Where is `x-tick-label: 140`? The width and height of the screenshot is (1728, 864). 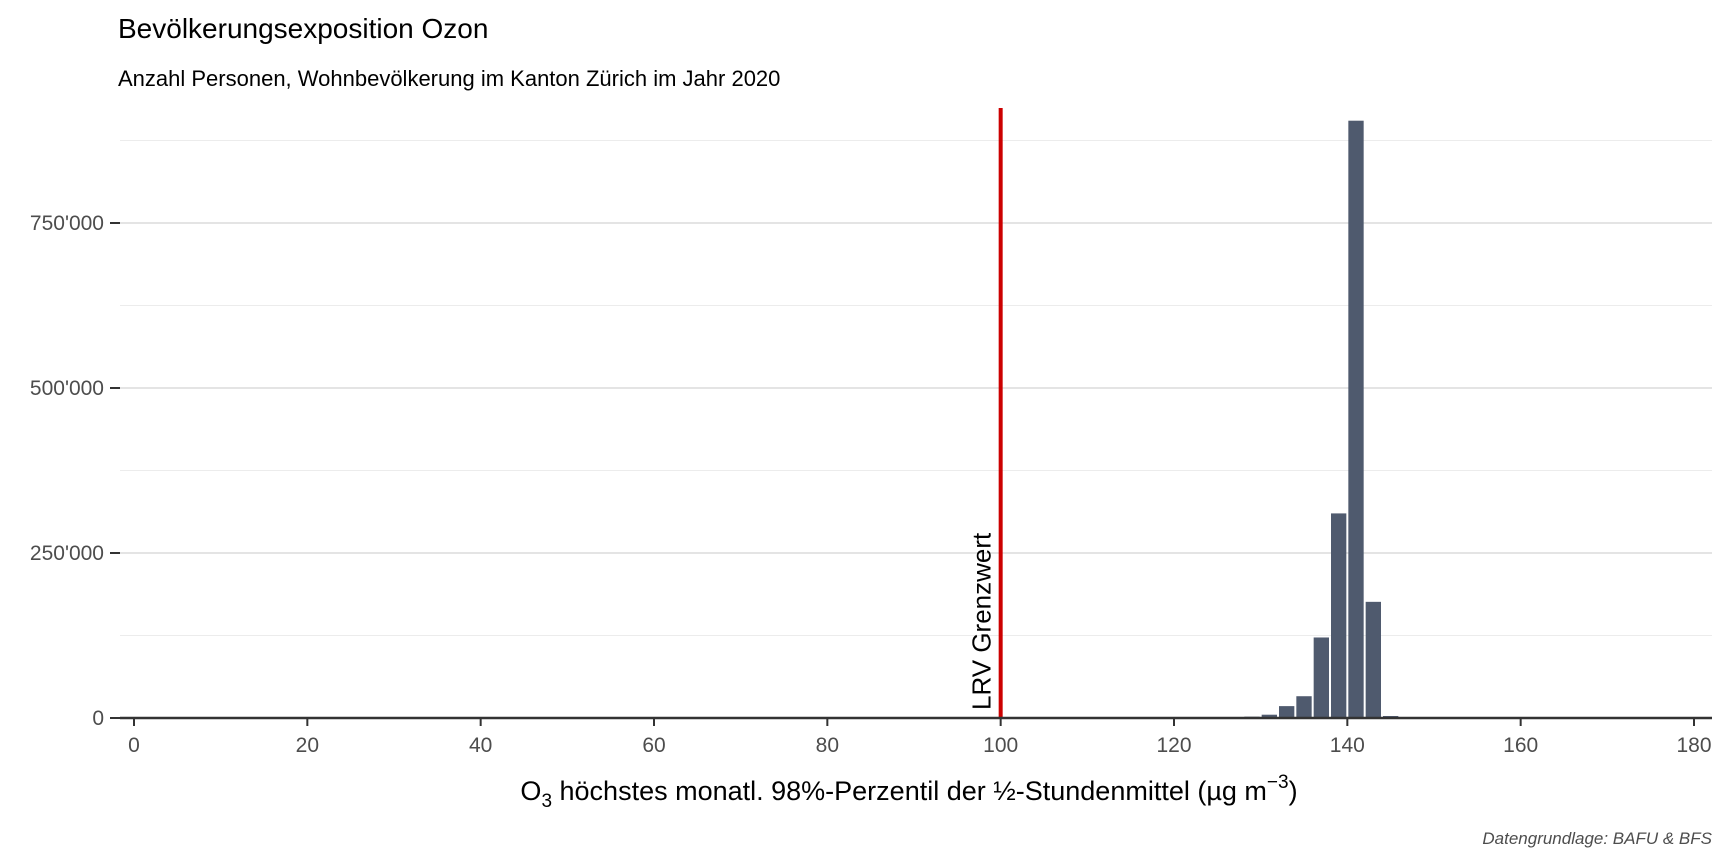
x-tick-label: 140 is located at coordinates (1347, 745).